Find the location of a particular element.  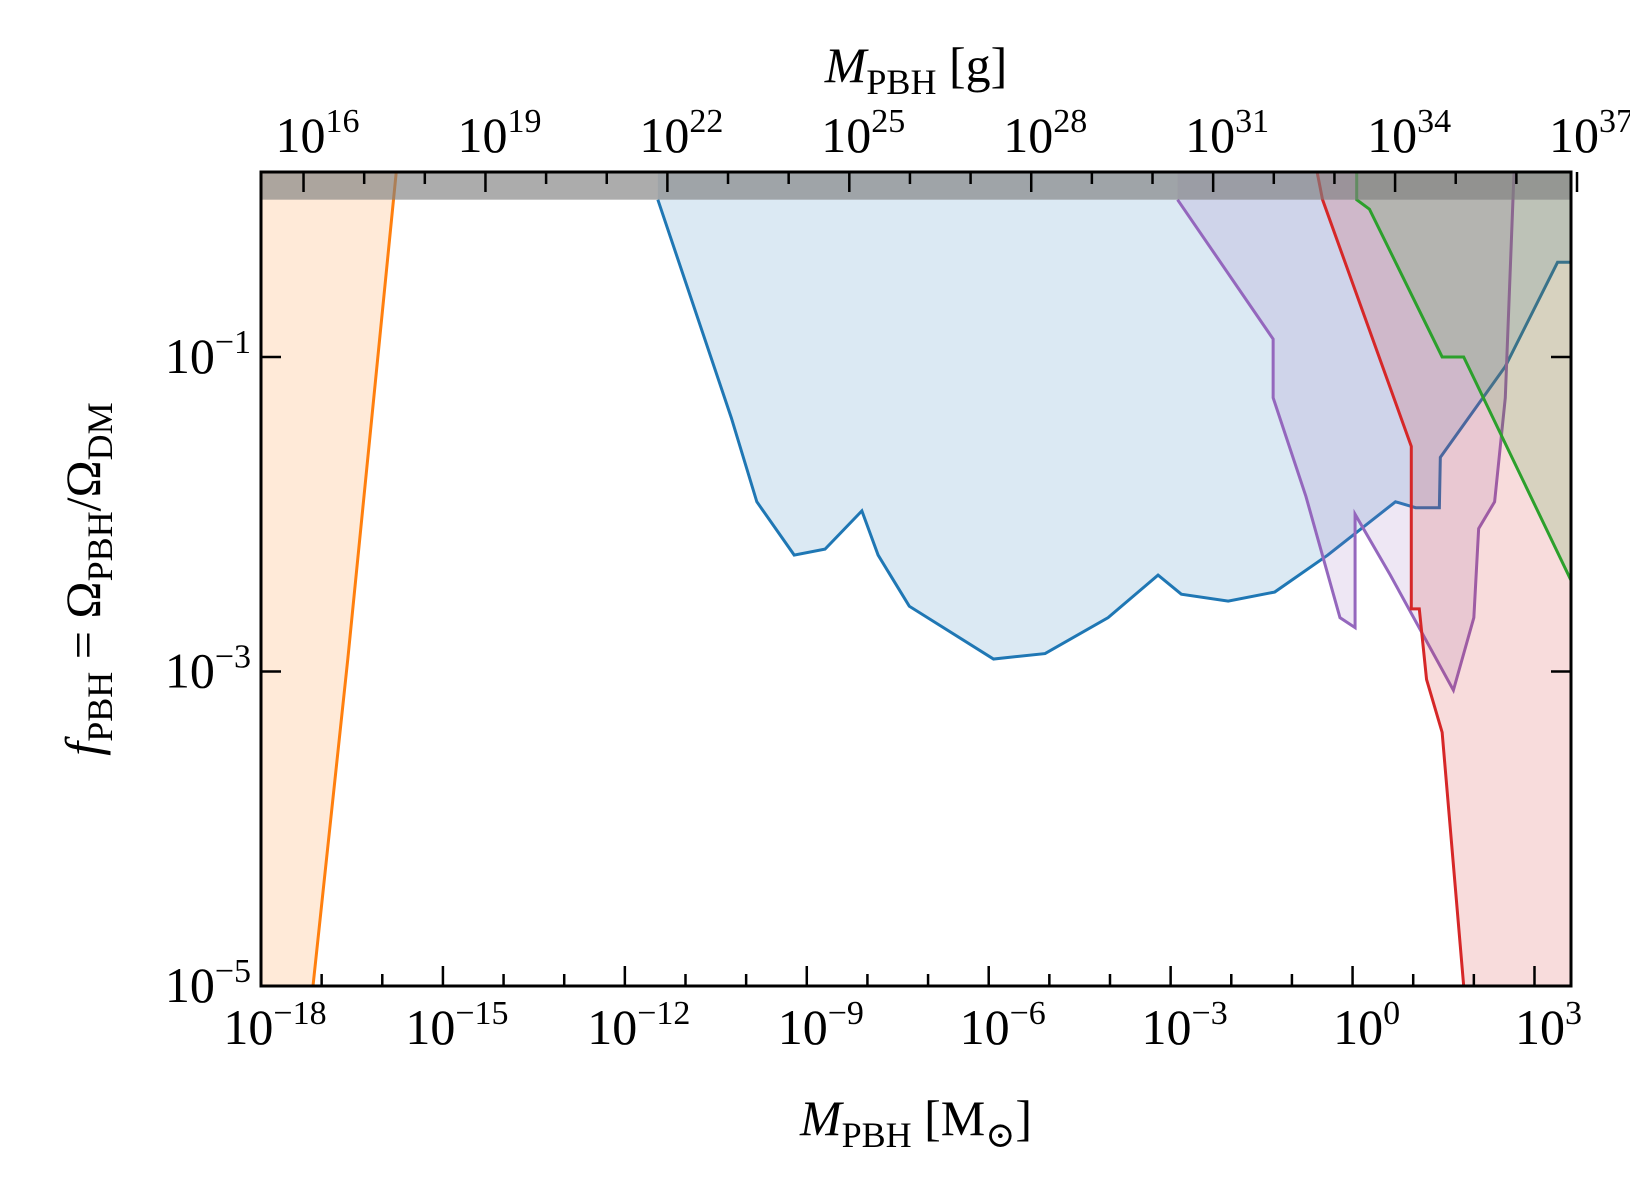

label-part: ⊙ is located at coordinates (1000, 1135).